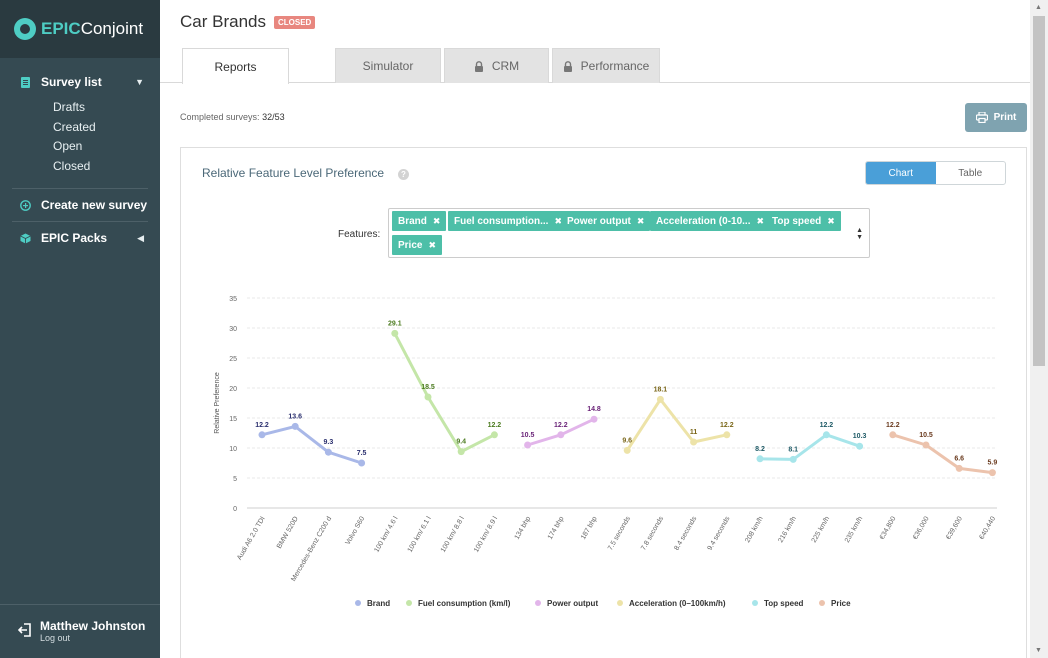  What do you see at coordinates (615, 66) in the screenshot?
I see `tab-label: Performance` at bounding box center [615, 66].